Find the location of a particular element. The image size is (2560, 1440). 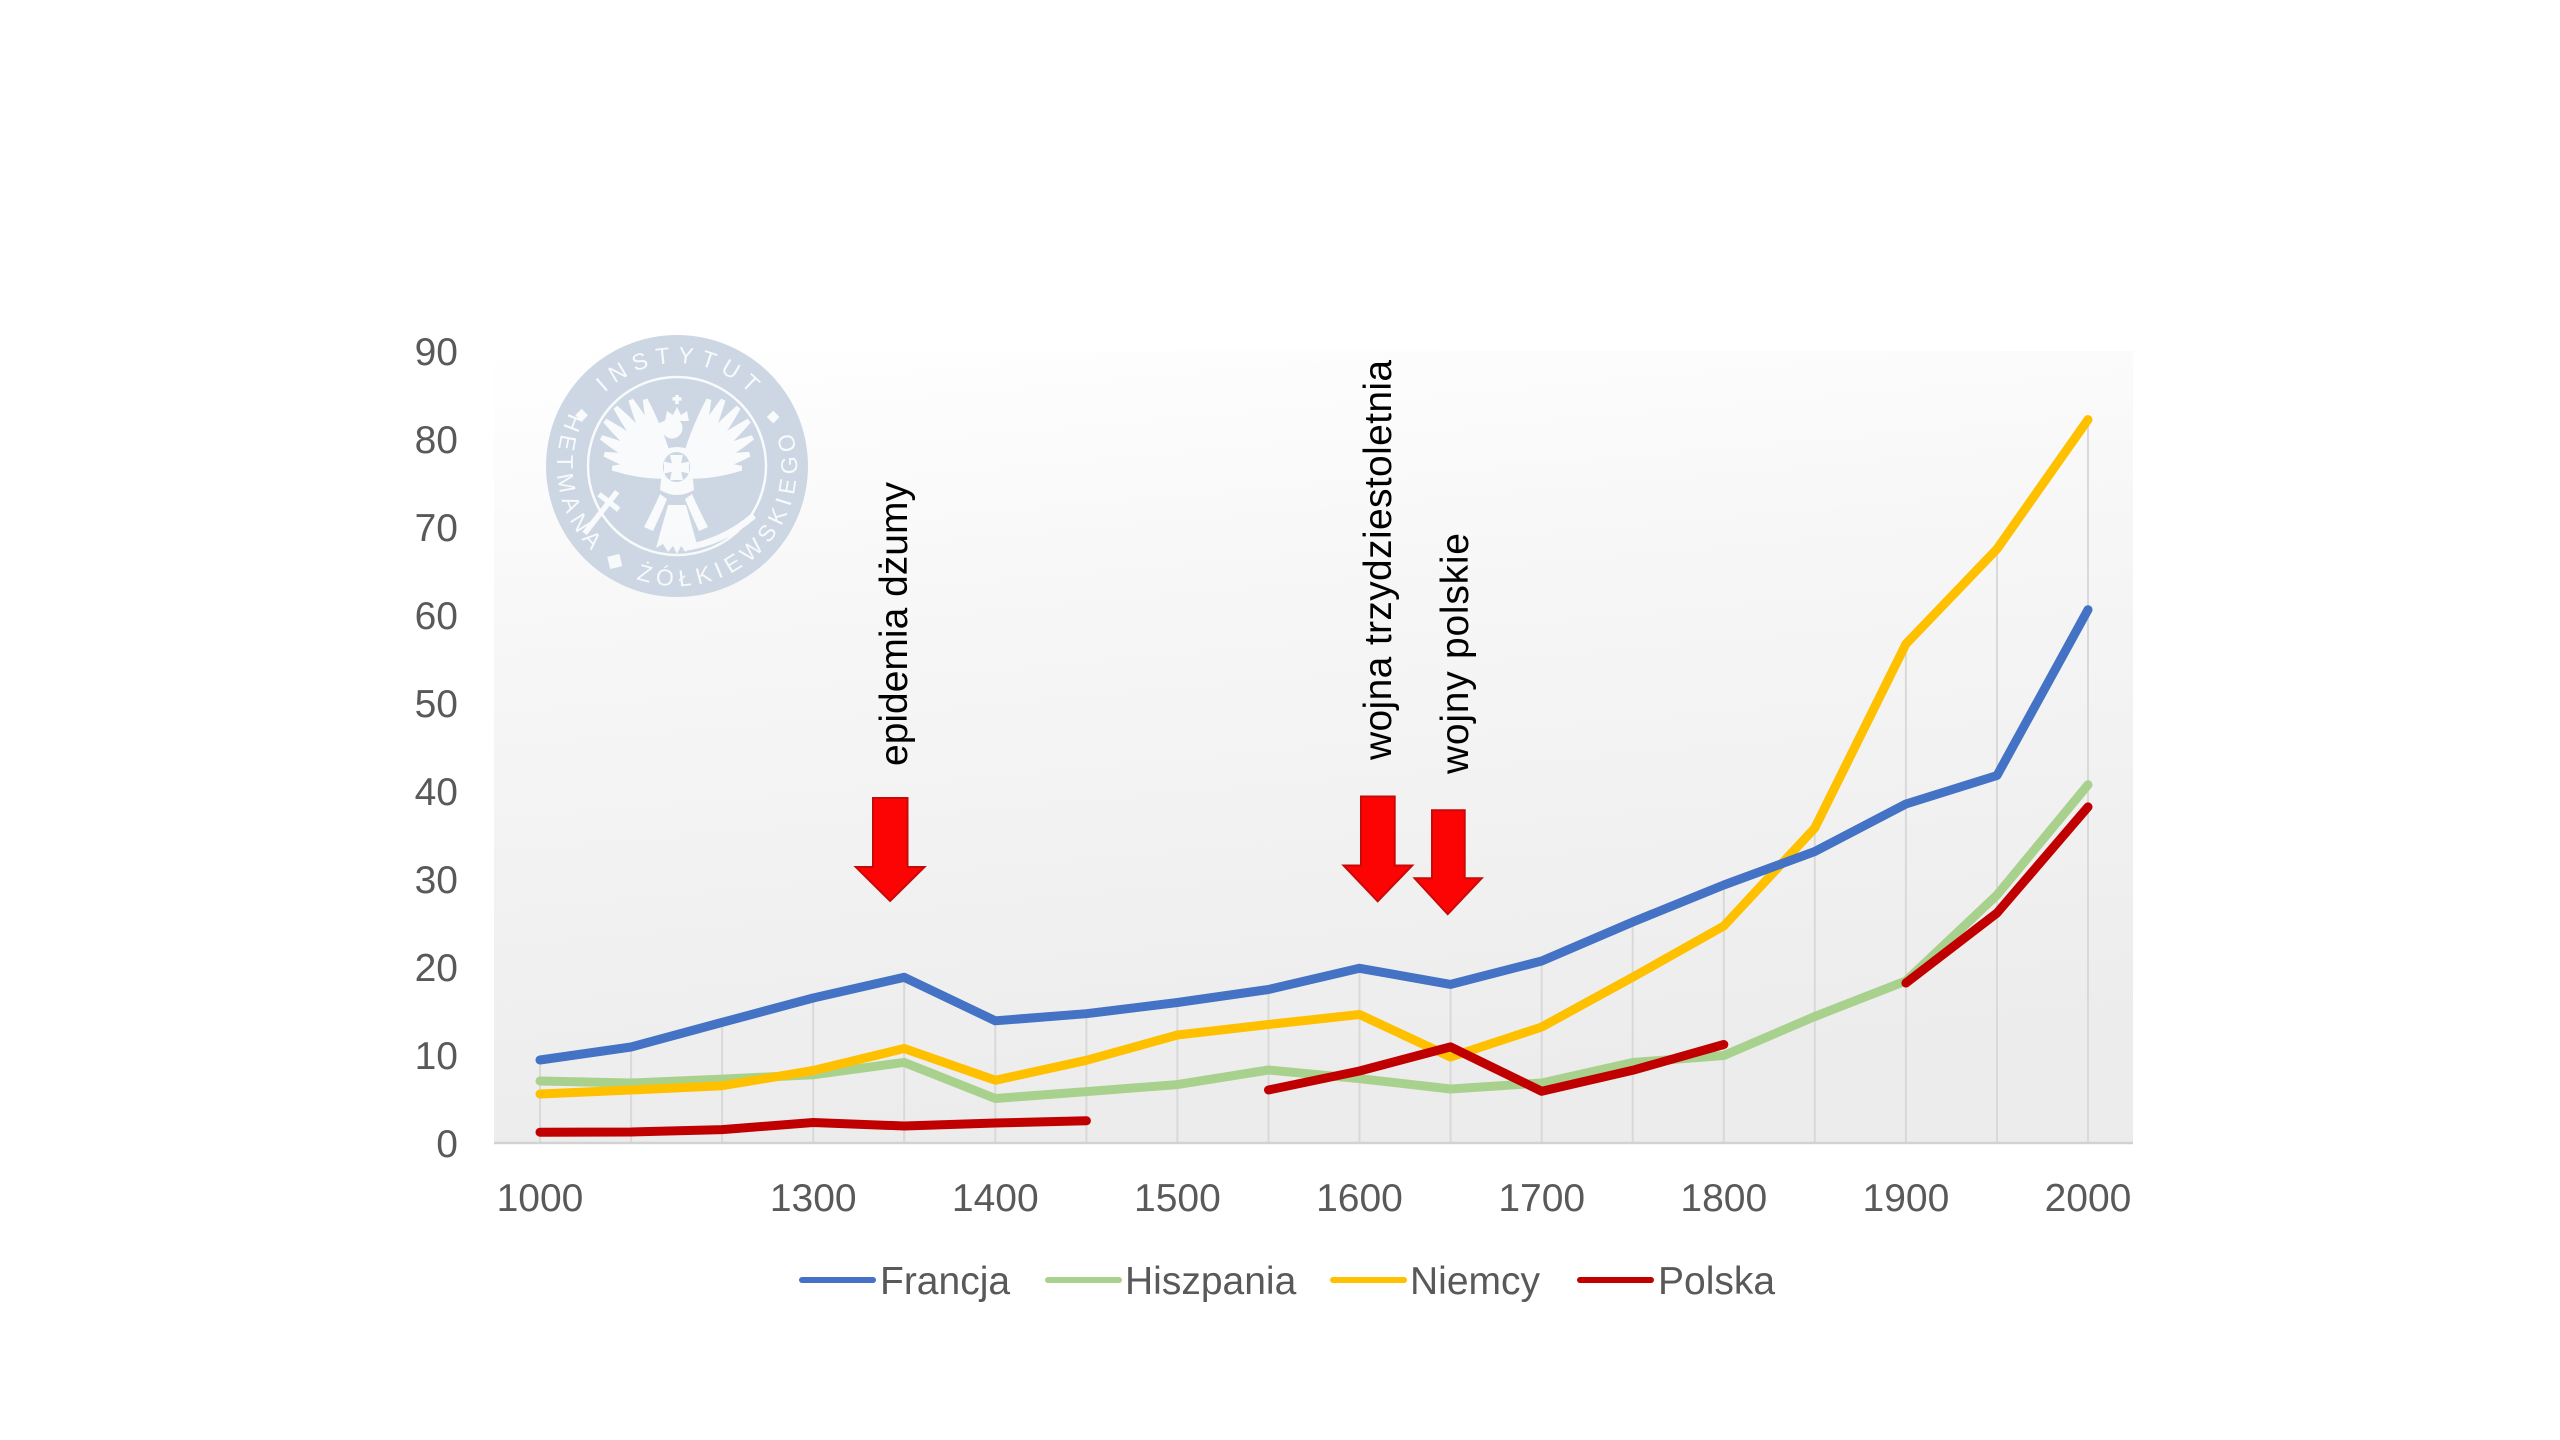

svg-text: 80 is located at coordinates (436, 440).